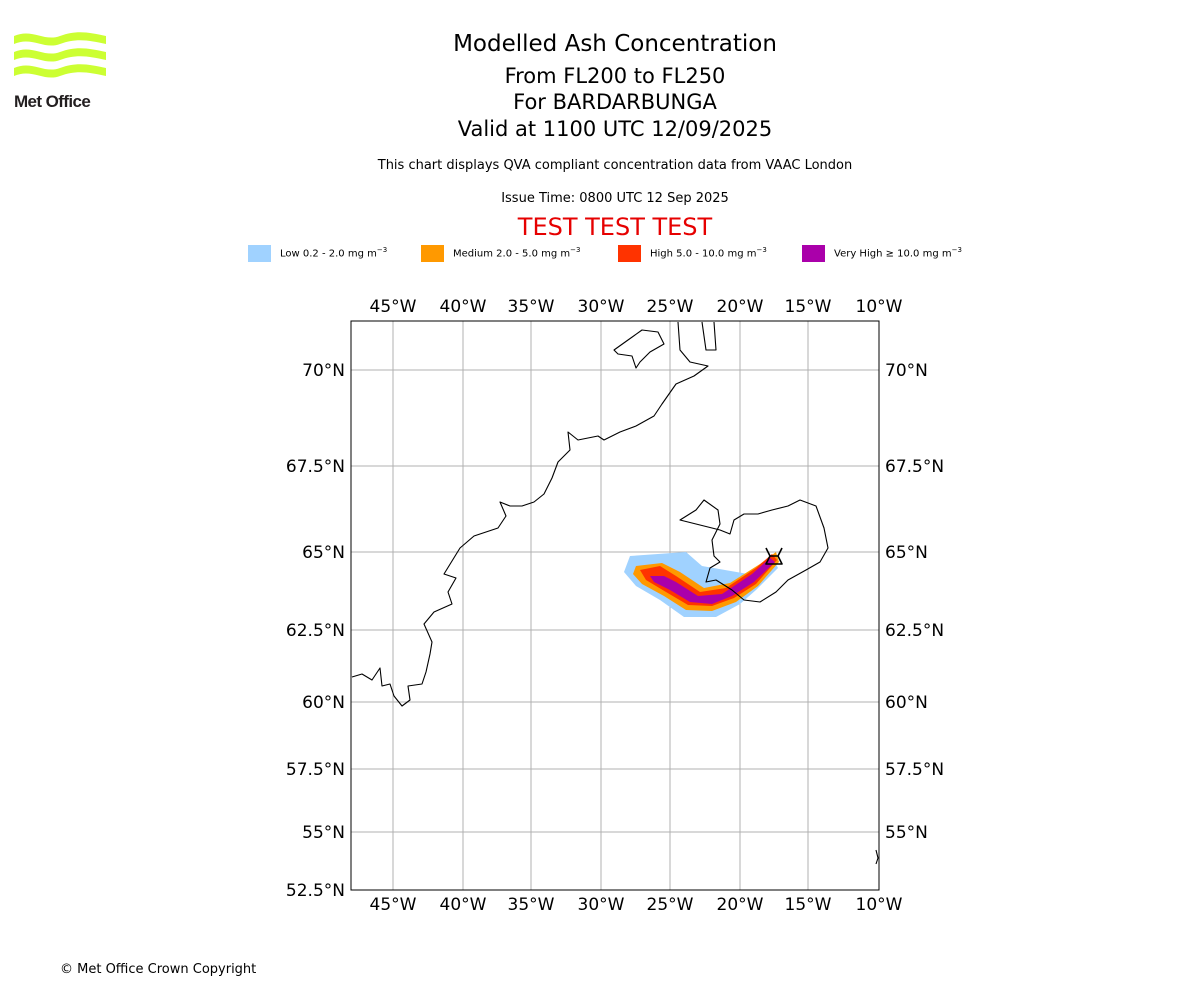 The image size is (1200, 1000). I want to click on greenland-coast, so click(530, 514).